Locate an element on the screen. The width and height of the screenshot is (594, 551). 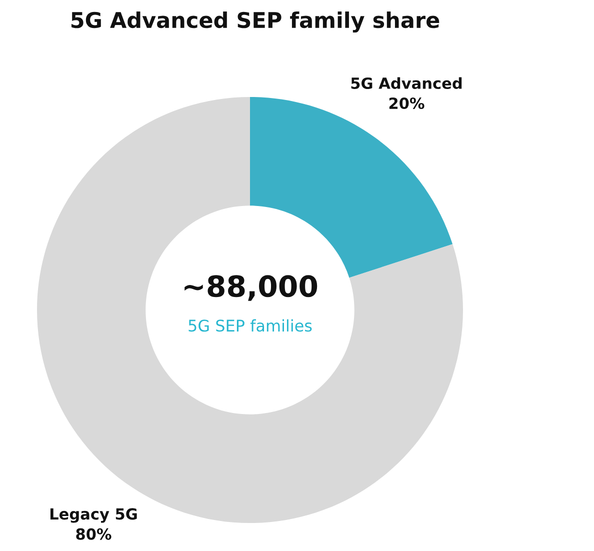
data-label: 80% is located at coordinates (94, 534).